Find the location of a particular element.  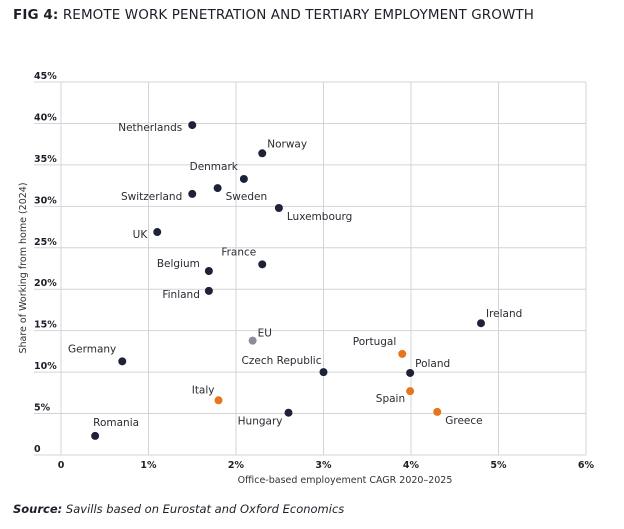

y-tick-label: 30% is located at coordinates (45, 200).